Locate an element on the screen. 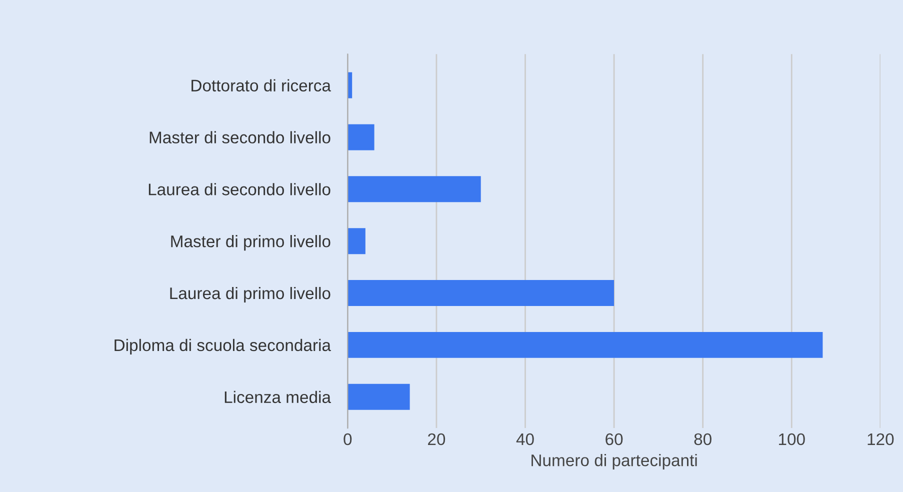 Image resolution: width=903 pixels, height=492 pixels. y-tick-label: Licenza media is located at coordinates (277, 397).